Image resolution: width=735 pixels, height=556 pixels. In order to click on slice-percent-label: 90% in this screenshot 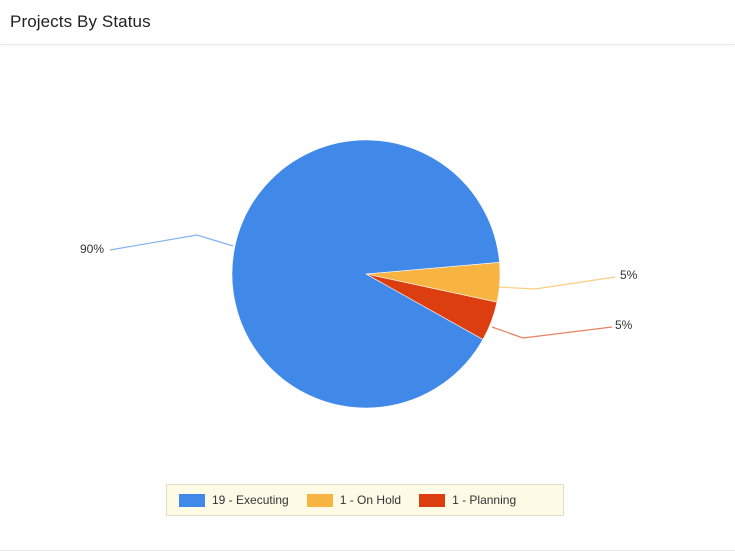, I will do `click(92, 249)`.